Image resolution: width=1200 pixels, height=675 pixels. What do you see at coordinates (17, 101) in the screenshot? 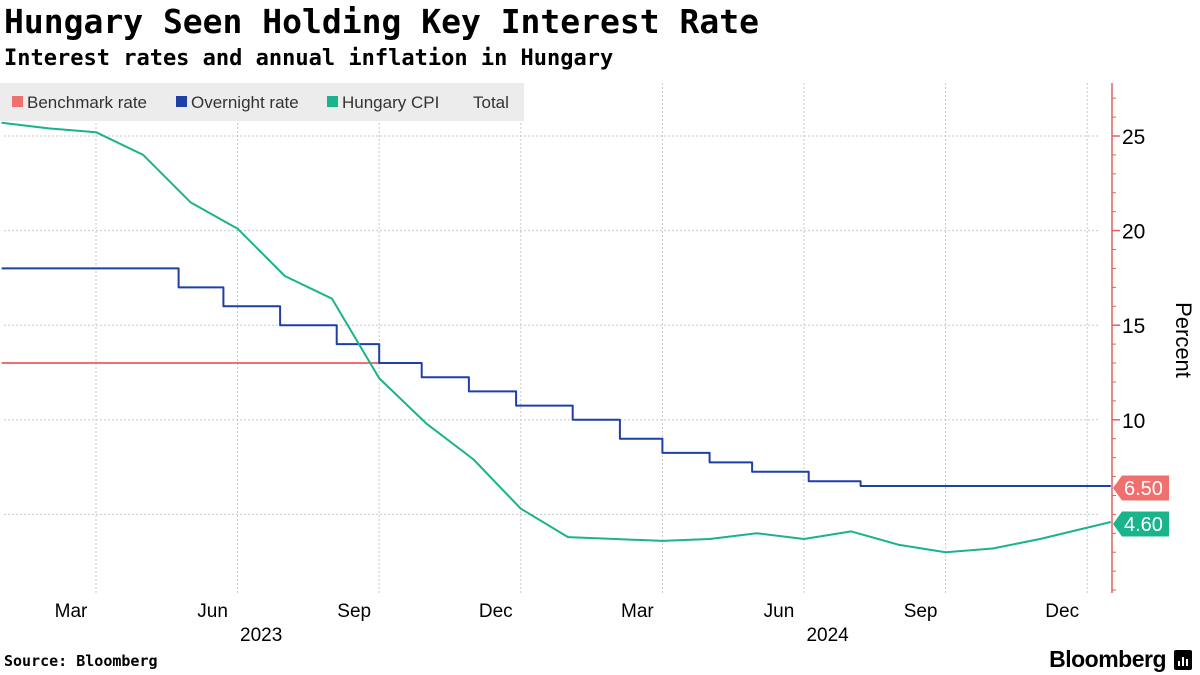
I see `legend-swatch-benchmark` at bounding box center [17, 101].